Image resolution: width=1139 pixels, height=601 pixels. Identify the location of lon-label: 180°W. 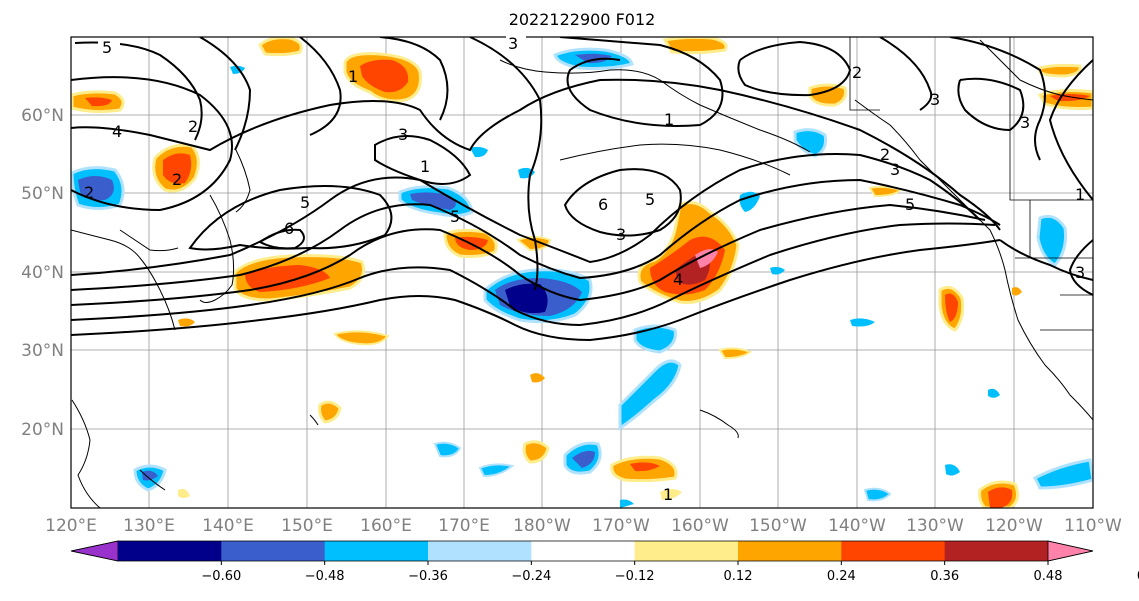
(542, 526).